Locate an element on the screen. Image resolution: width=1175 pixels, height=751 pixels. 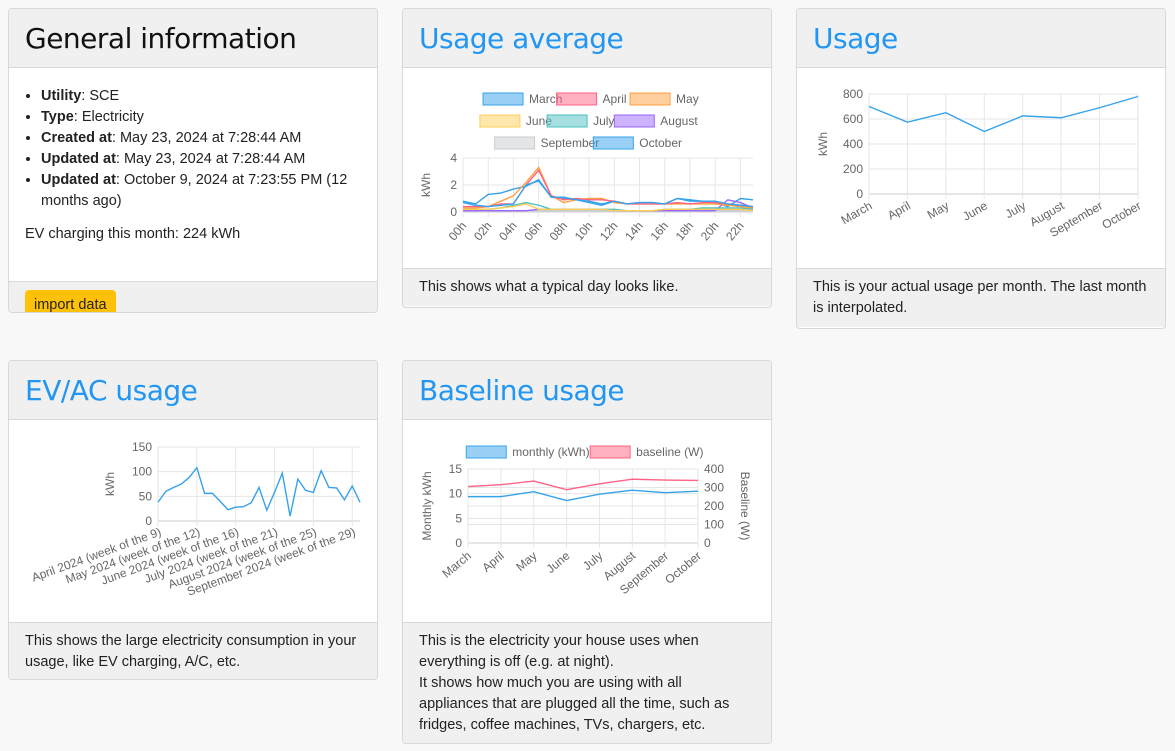
x-tick-label: 06h is located at coordinates (533, 231).